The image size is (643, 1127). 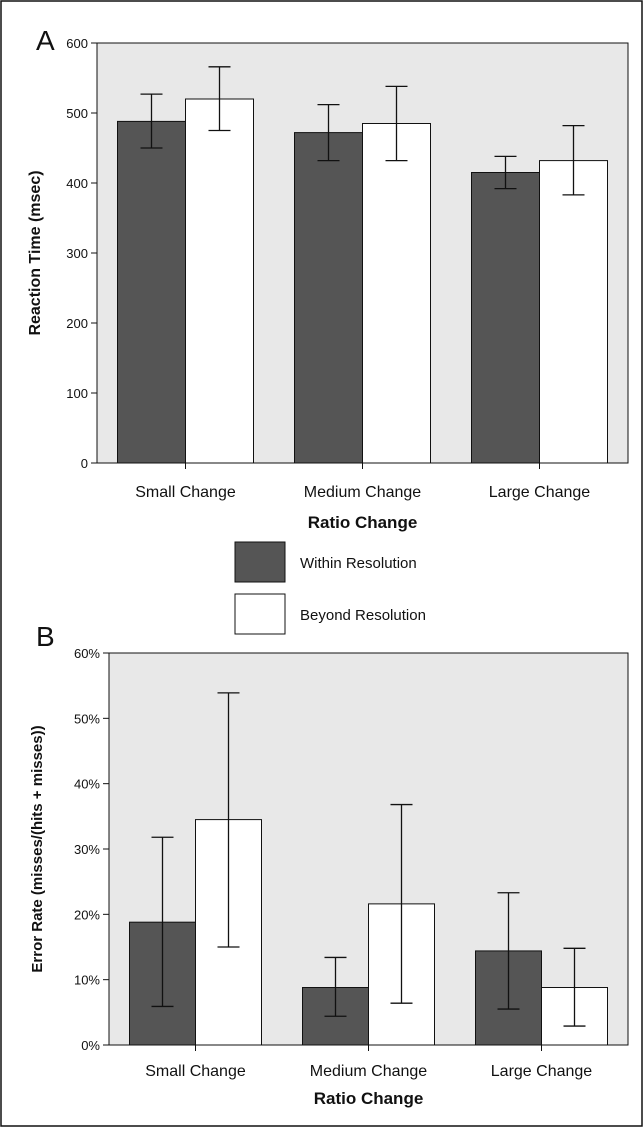 What do you see at coordinates (542, 1071) in the screenshot?
I see `panel-b-x-tick-label: Large Change` at bounding box center [542, 1071].